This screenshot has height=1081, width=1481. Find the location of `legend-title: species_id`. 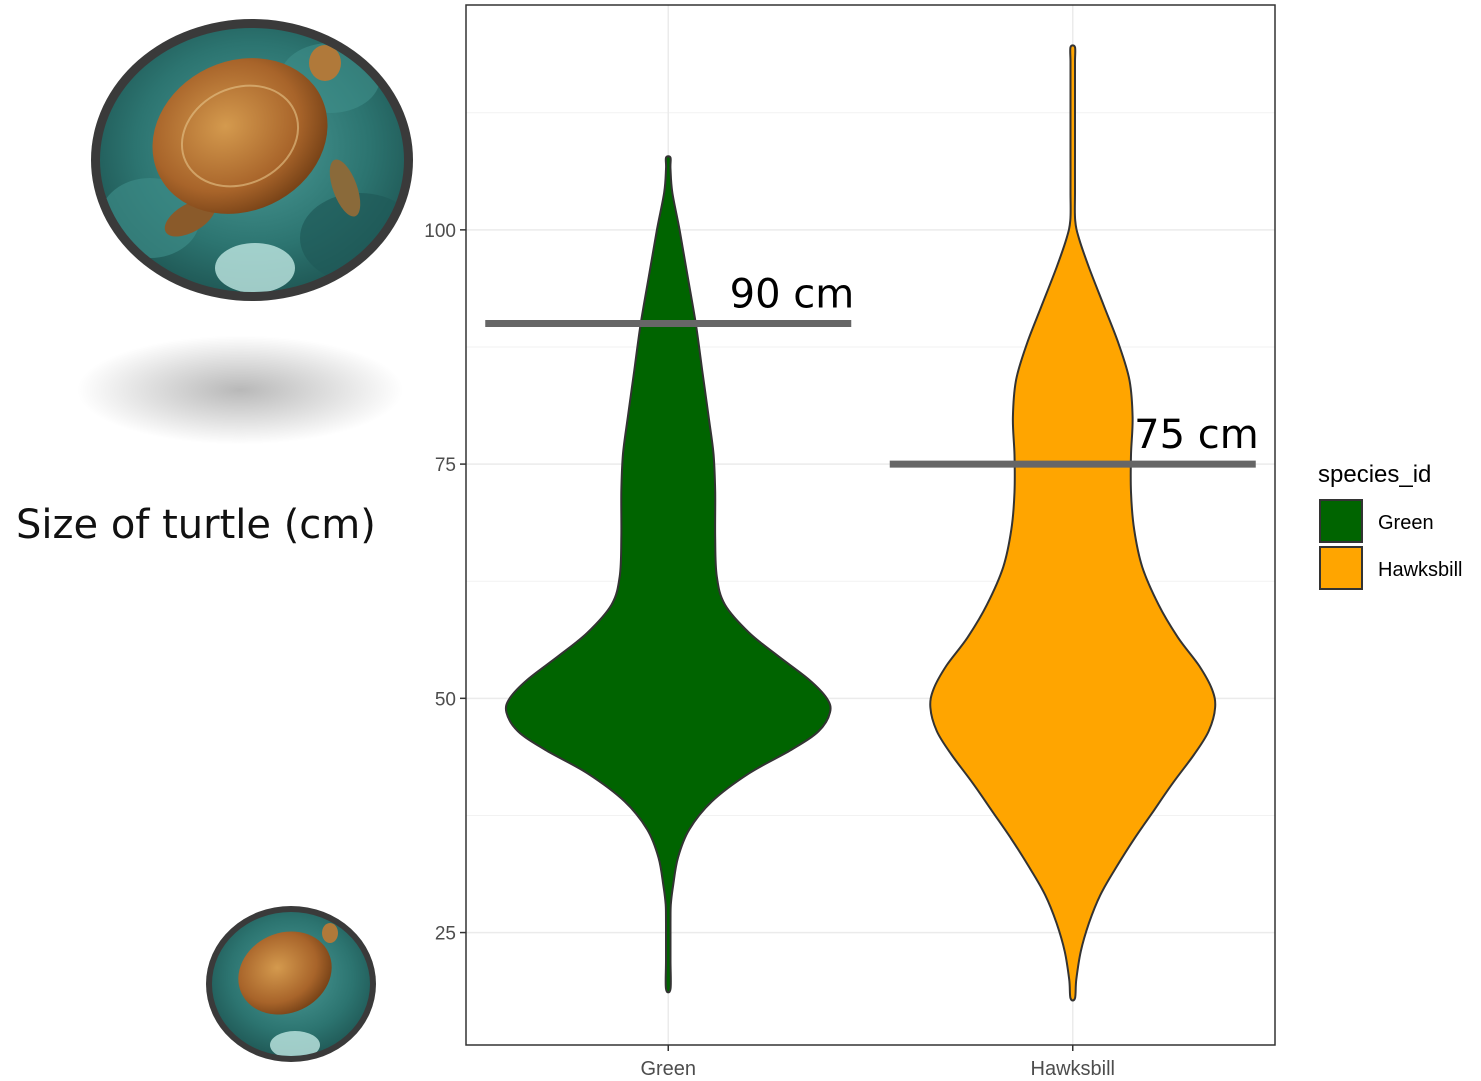

legend-title: species_id is located at coordinates (1374, 474).